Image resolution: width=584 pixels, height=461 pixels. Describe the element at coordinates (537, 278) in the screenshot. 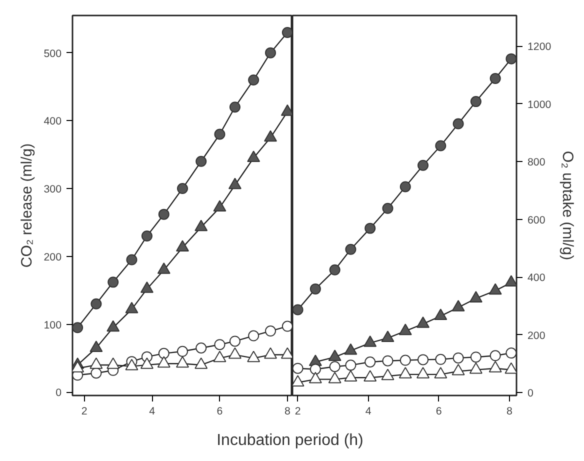

I see `y2-tick-label: 400` at that location.